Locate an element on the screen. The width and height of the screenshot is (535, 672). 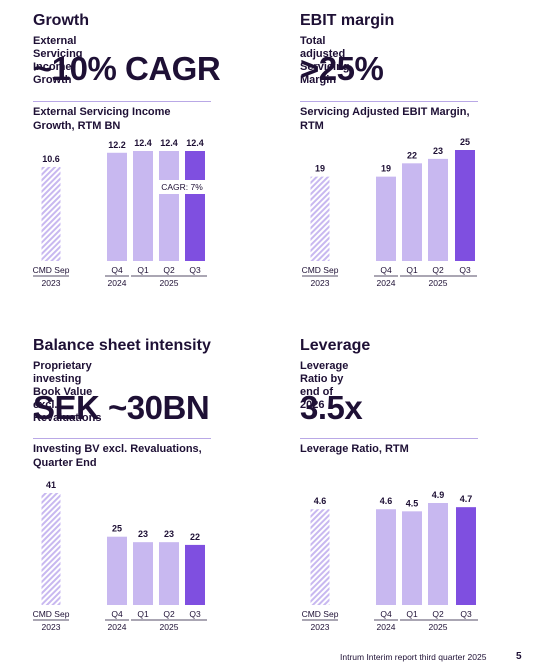
leverage-category-label-1: Q4 is located at coordinates (386, 614).